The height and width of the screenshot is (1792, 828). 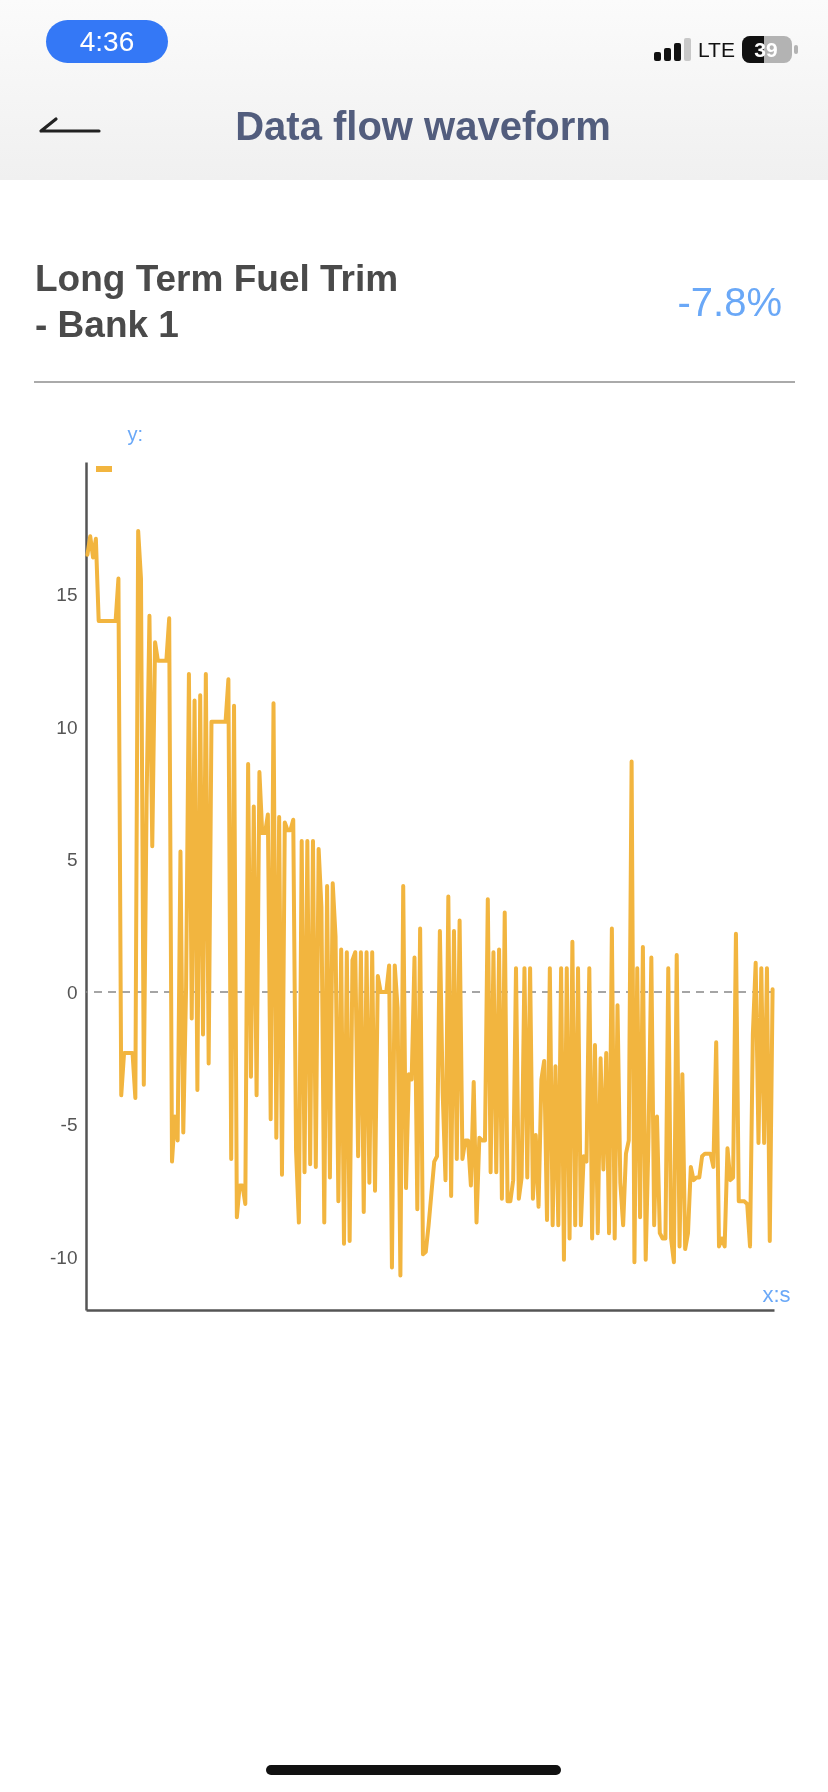 What do you see at coordinates (69, 1124) in the screenshot?
I see `y-tick-label: -5` at bounding box center [69, 1124].